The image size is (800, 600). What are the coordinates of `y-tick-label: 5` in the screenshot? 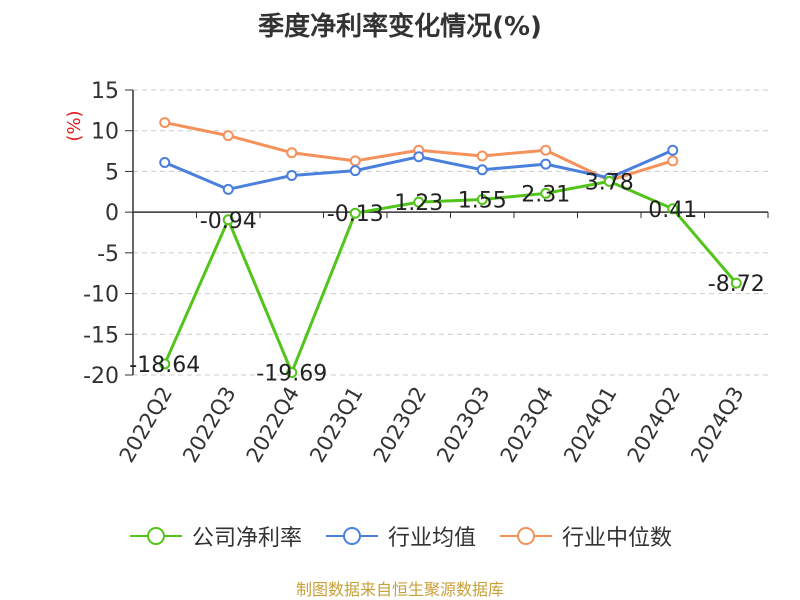 It's located at (112, 172).